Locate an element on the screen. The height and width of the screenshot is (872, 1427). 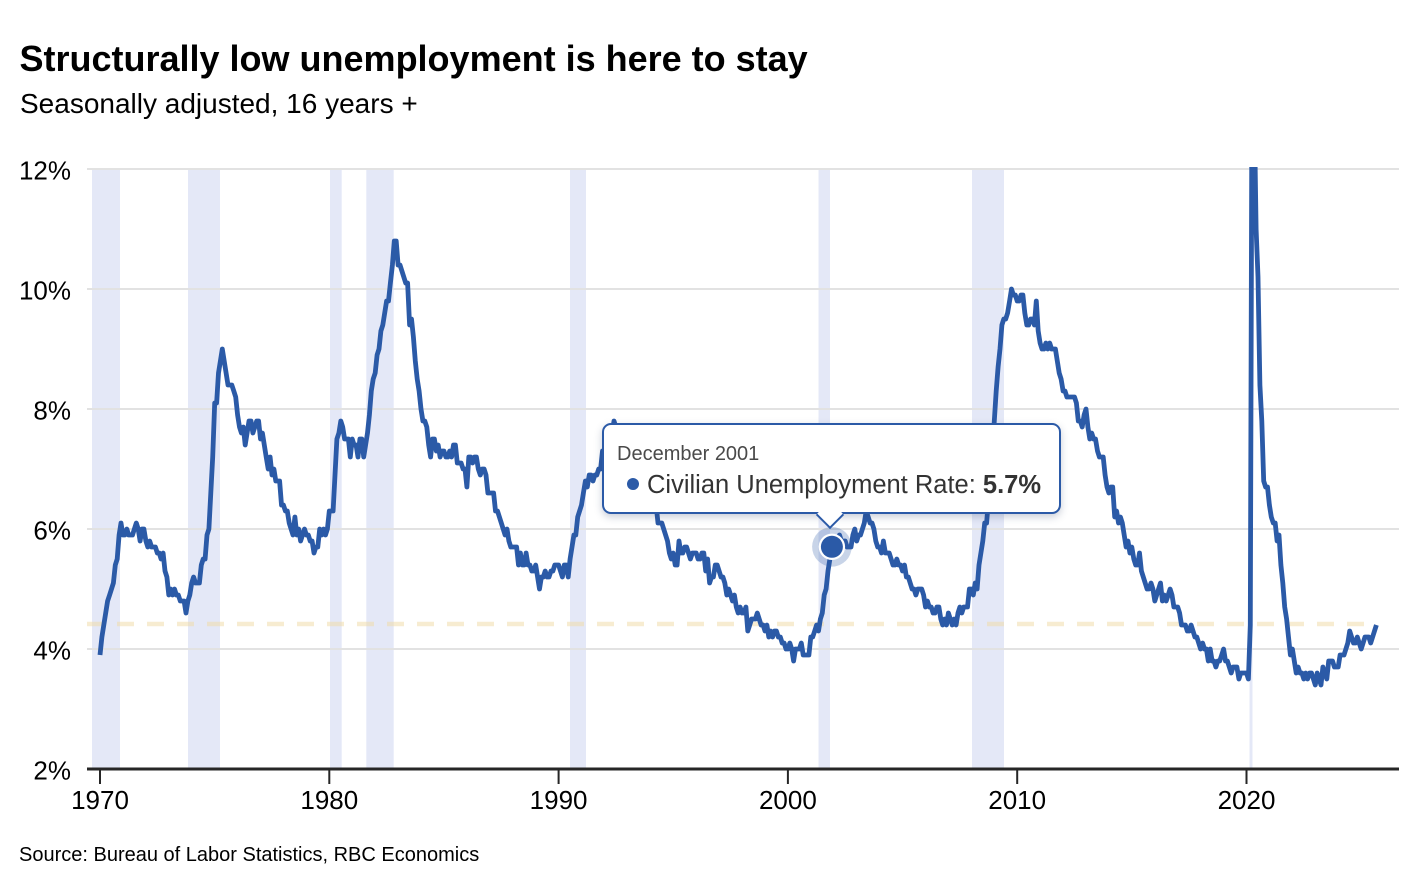
svg-text: 2010 is located at coordinates (1017, 800).